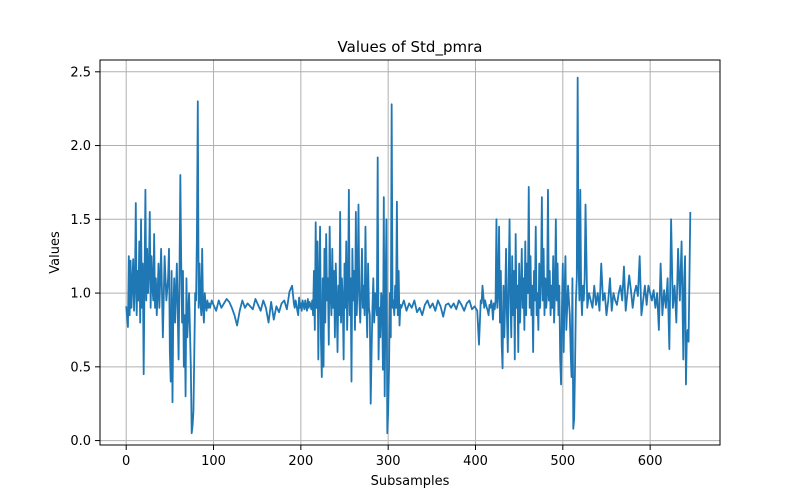  Describe the element at coordinates (80, 72) in the screenshot. I see `y-tick-label: 2.5` at that location.